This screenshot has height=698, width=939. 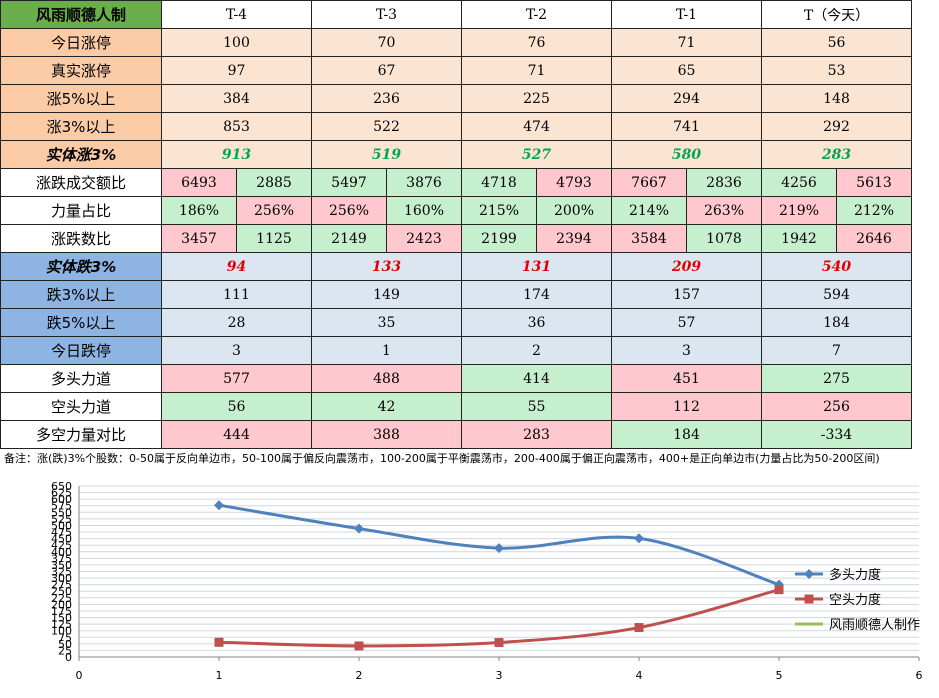 What do you see at coordinates (536, 378) in the screenshot?
I see `value-cell: 414` at bounding box center [536, 378].